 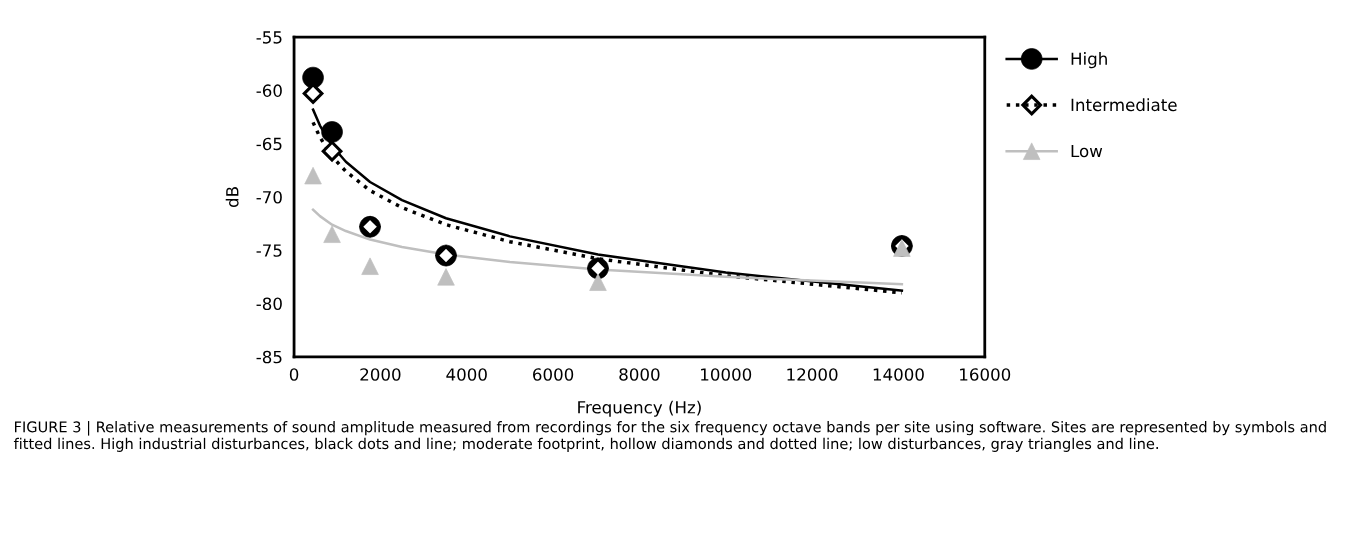 I want to click on x-axis-title: Frequency (Hz), so click(x=639, y=408).